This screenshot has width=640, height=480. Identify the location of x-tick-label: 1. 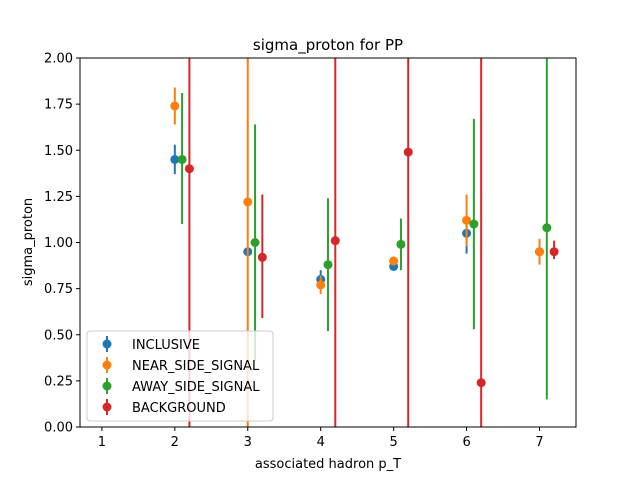
(102, 442).